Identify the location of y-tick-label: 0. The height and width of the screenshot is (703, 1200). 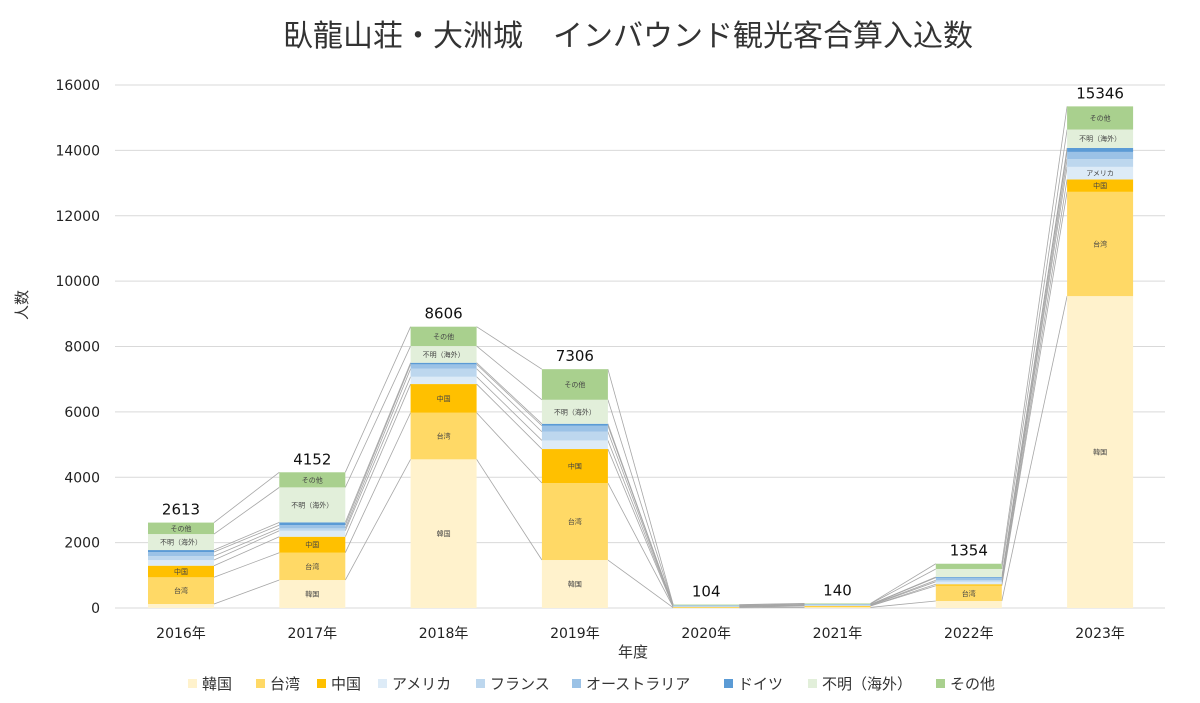
(95, 609).